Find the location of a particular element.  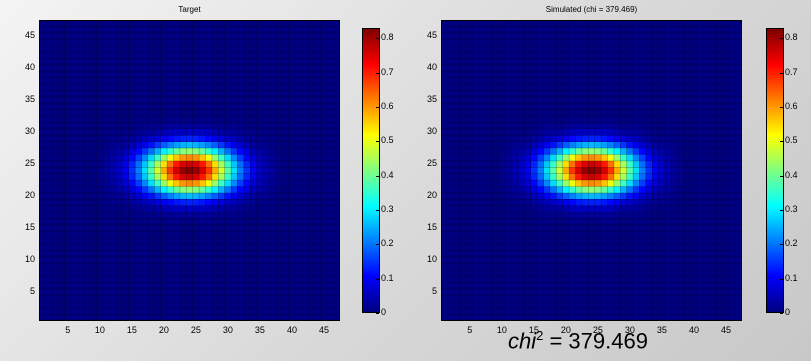

simulated-colorbar-tick-label: 0.5 is located at coordinates (791, 140).